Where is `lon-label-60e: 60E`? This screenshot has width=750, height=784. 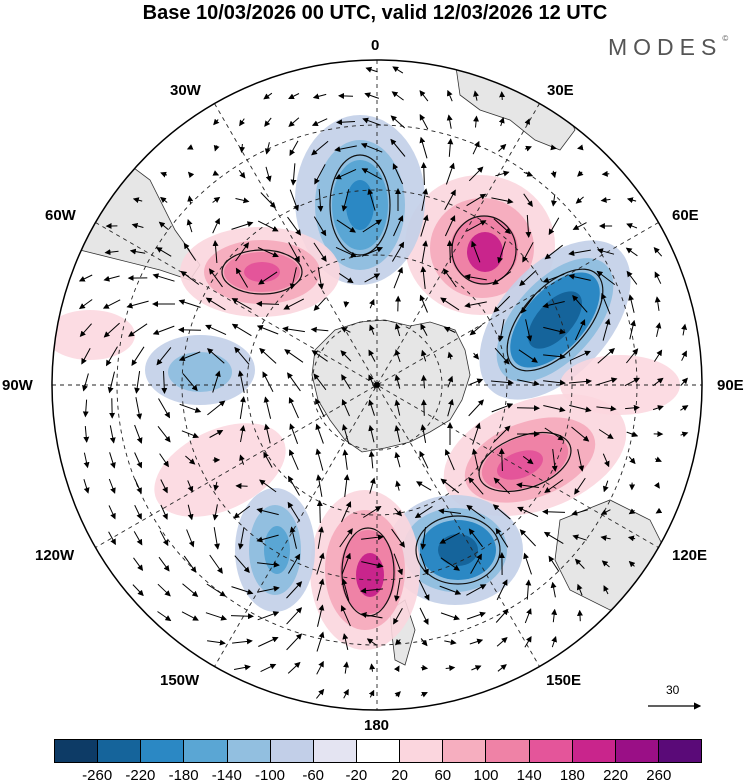
lon-label-60e: 60E is located at coordinates (685, 215).